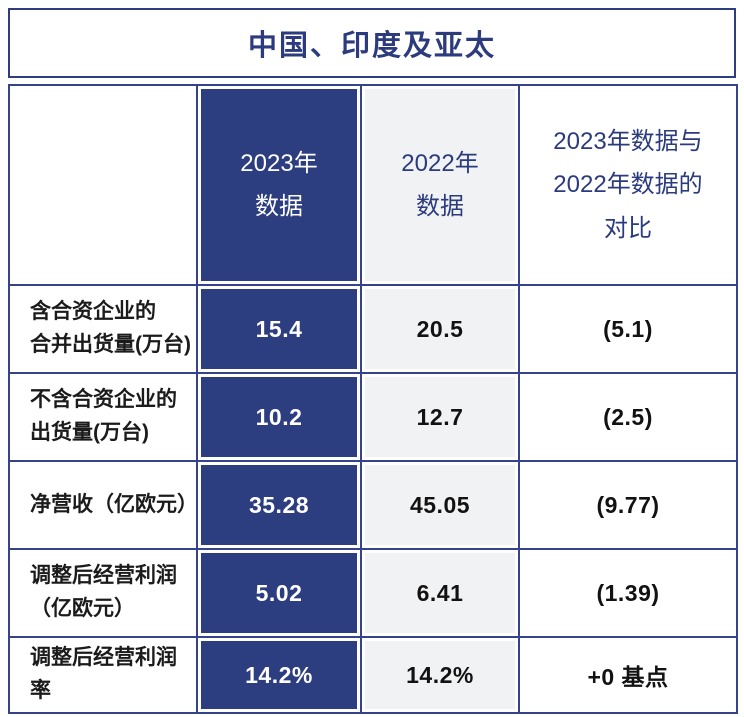 The height and width of the screenshot is (717, 744). What do you see at coordinates (440, 505) in the screenshot?
I see `value-2022: 45.05` at bounding box center [440, 505].